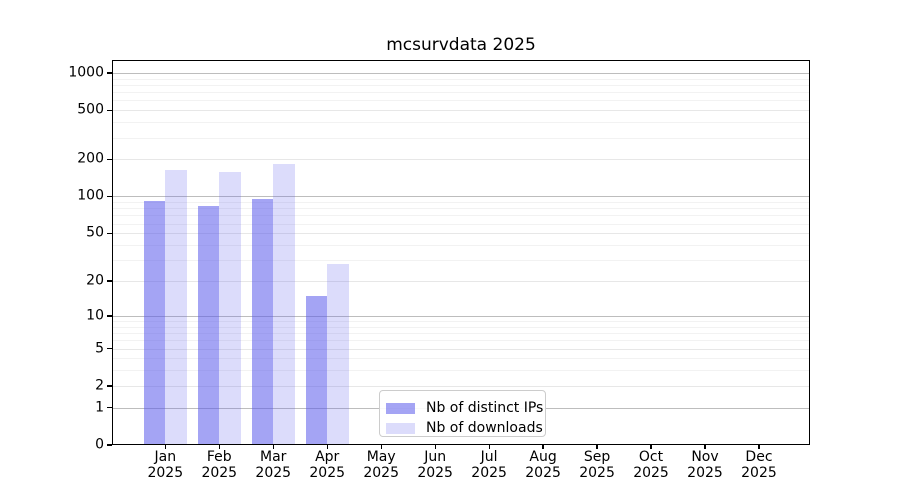 Image resolution: width=900 pixels, height=500 pixels. Describe the element at coordinates (95, 280) in the screenshot. I see `y-axis-label: 20` at that location.